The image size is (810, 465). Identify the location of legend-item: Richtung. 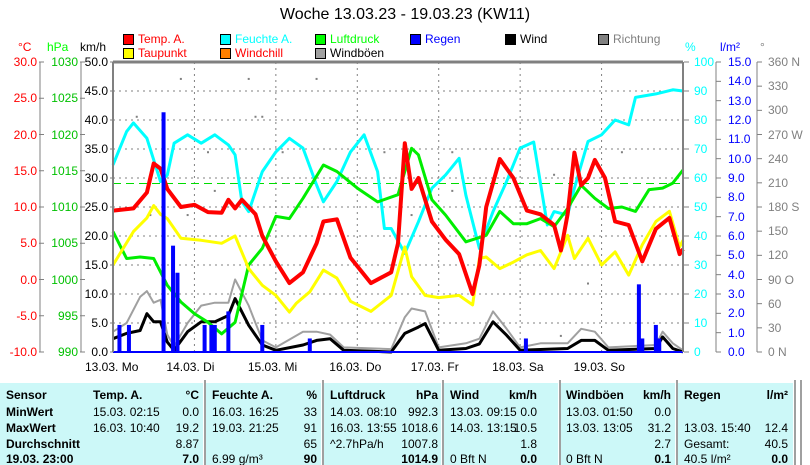
(629, 39).